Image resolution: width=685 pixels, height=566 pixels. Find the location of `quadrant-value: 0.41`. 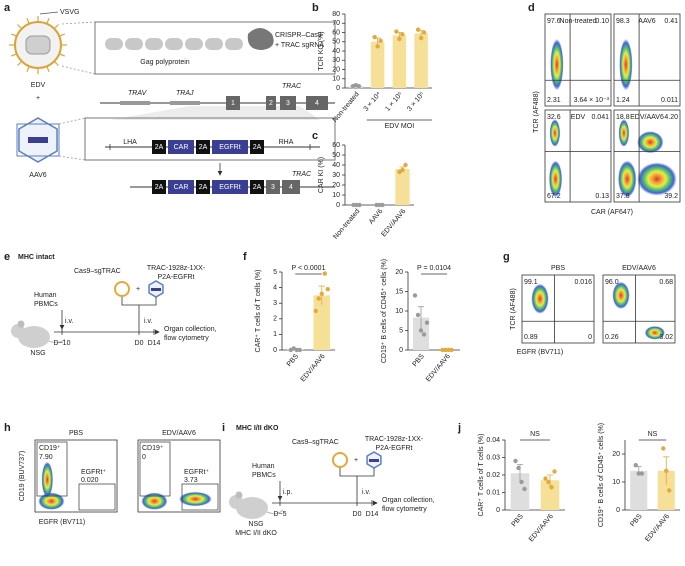

quadrant-value: 0.41 is located at coordinates (671, 21).